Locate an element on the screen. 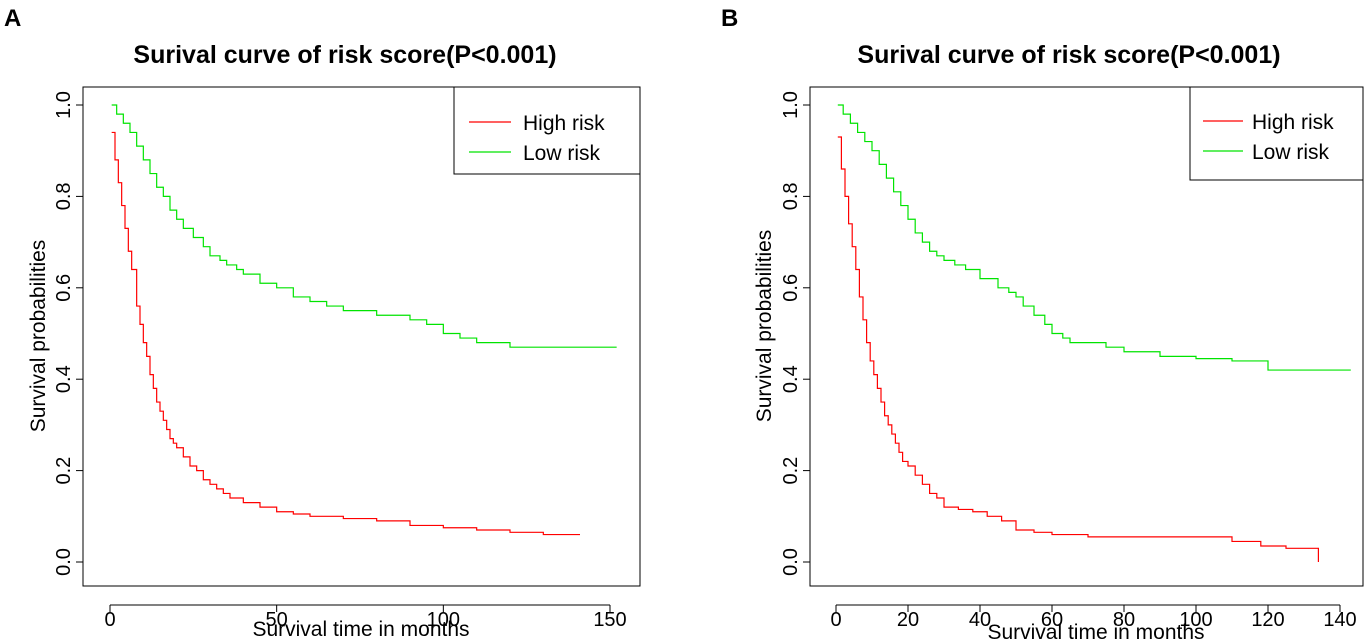 This screenshot has width=1365, height=642. y-tick-label-a-5: 1.0 is located at coordinates (64, 105).